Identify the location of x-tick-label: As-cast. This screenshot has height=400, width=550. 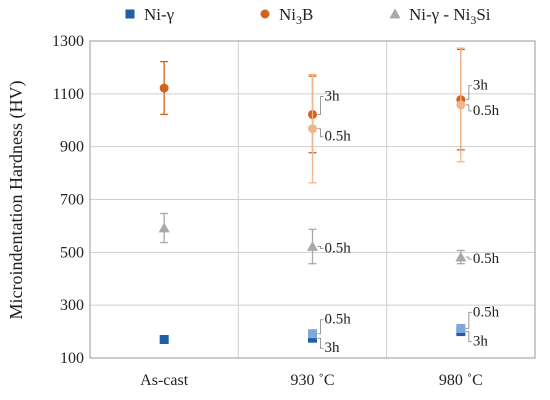
(164, 380).